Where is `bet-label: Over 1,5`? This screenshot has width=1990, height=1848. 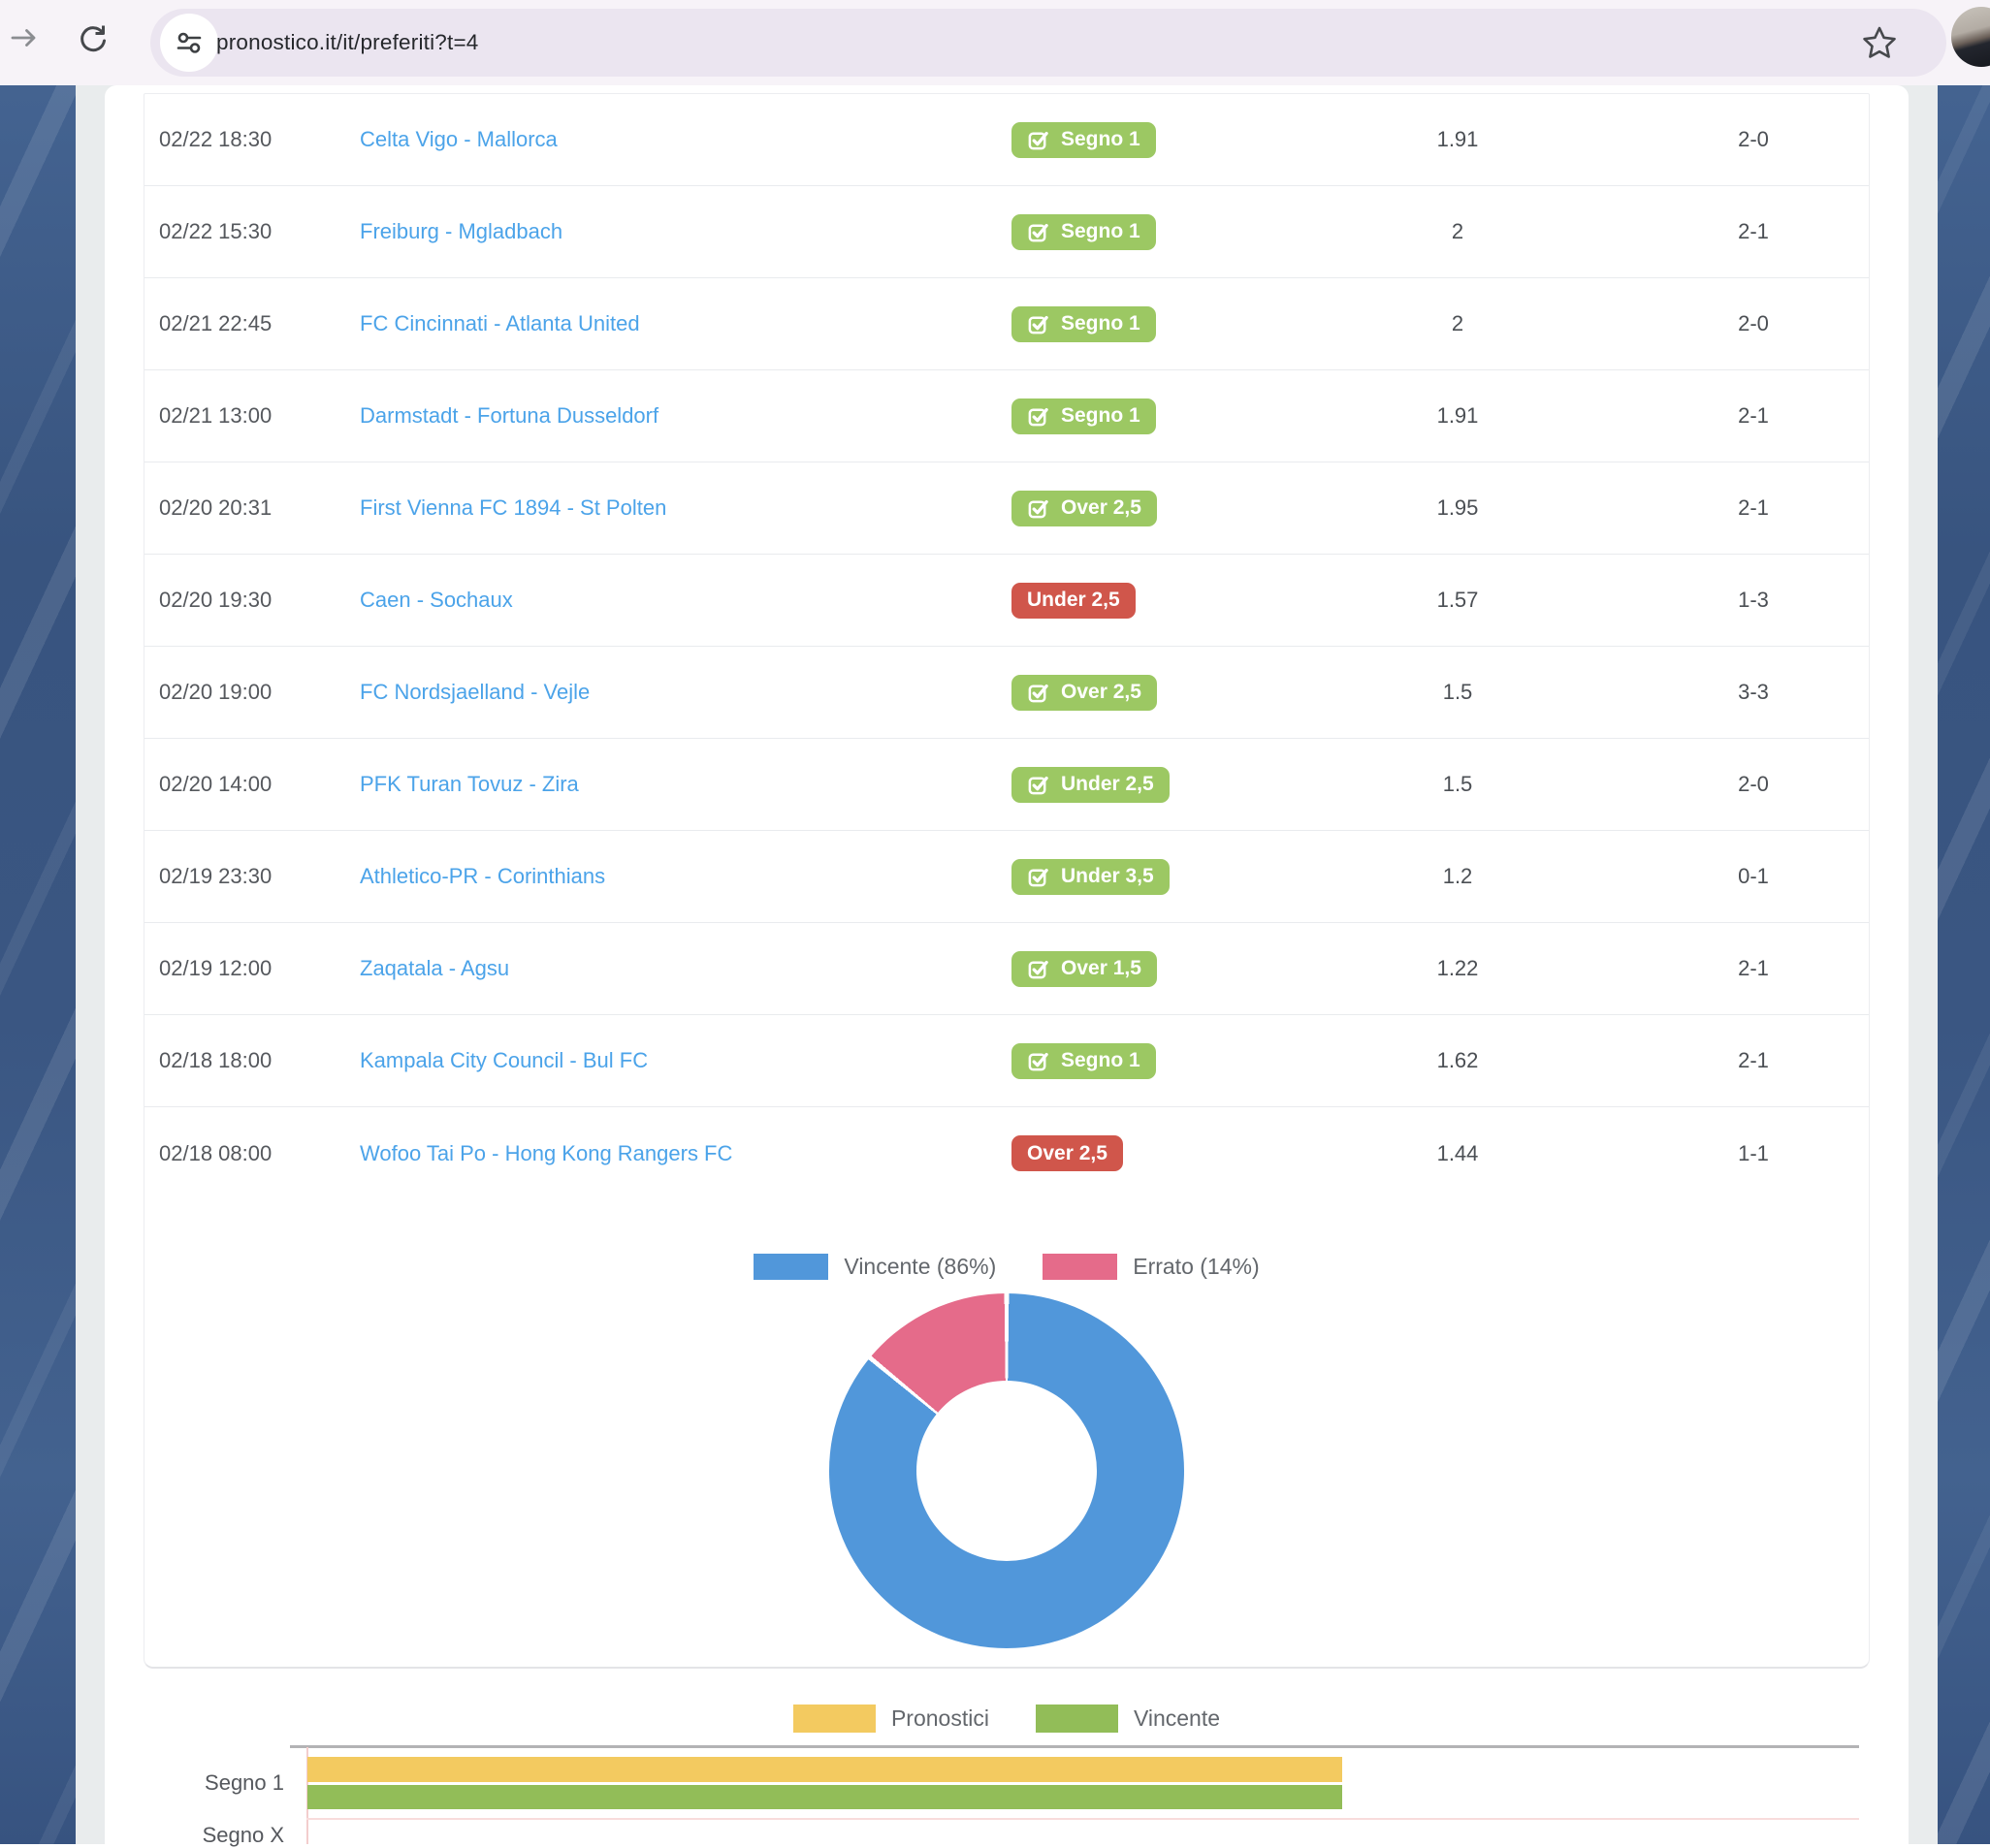 bet-label: Over 1,5 is located at coordinates (1101, 968).